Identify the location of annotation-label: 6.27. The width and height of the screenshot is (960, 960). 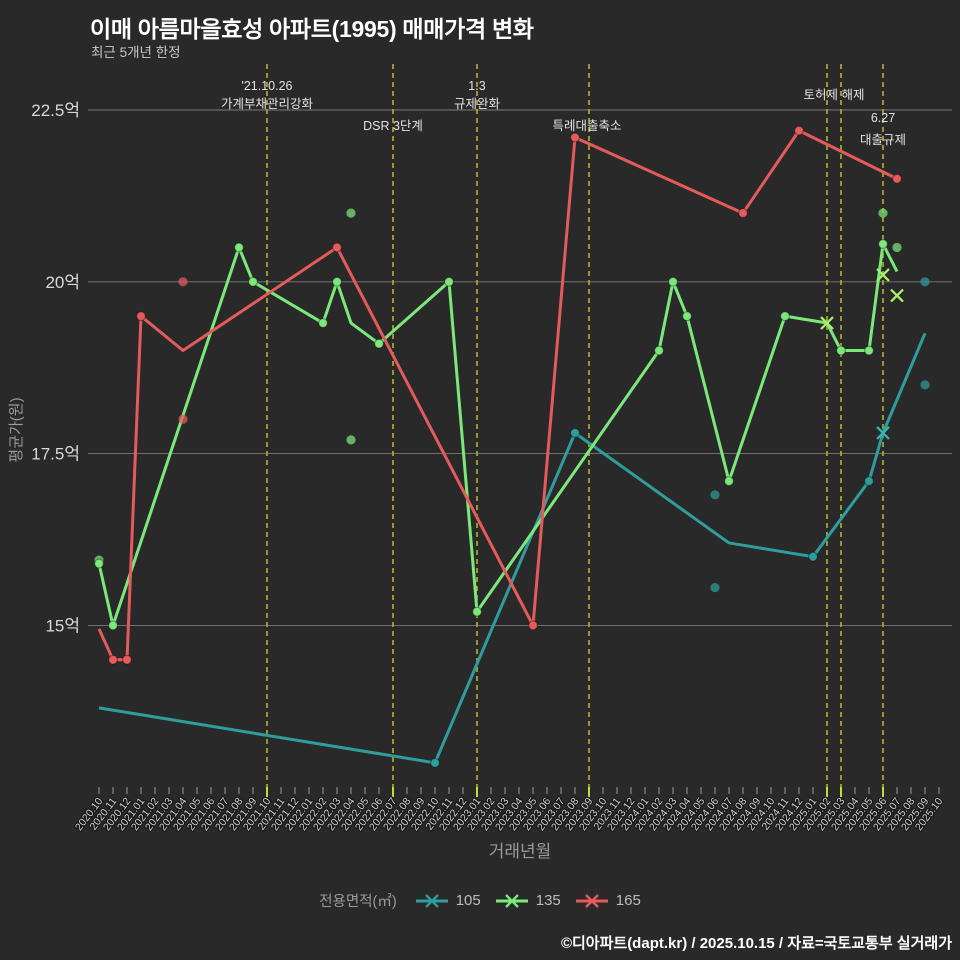
(883, 118).